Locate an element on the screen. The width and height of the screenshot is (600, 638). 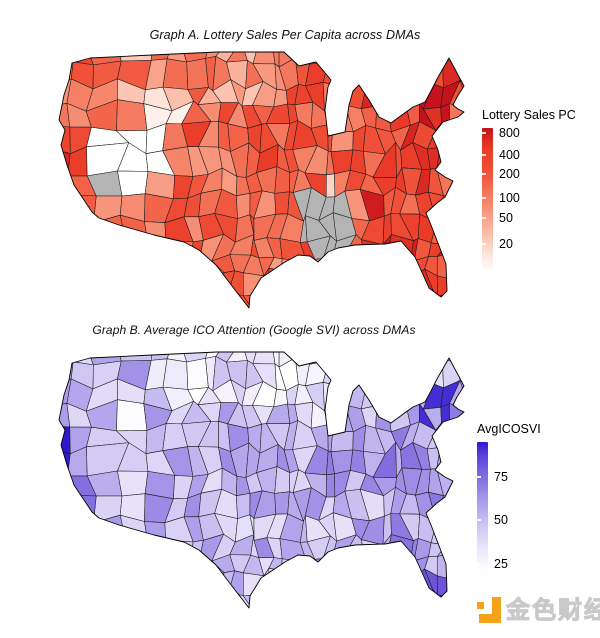
watermark-text: 金色财经 is located at coordinates (553, 611).